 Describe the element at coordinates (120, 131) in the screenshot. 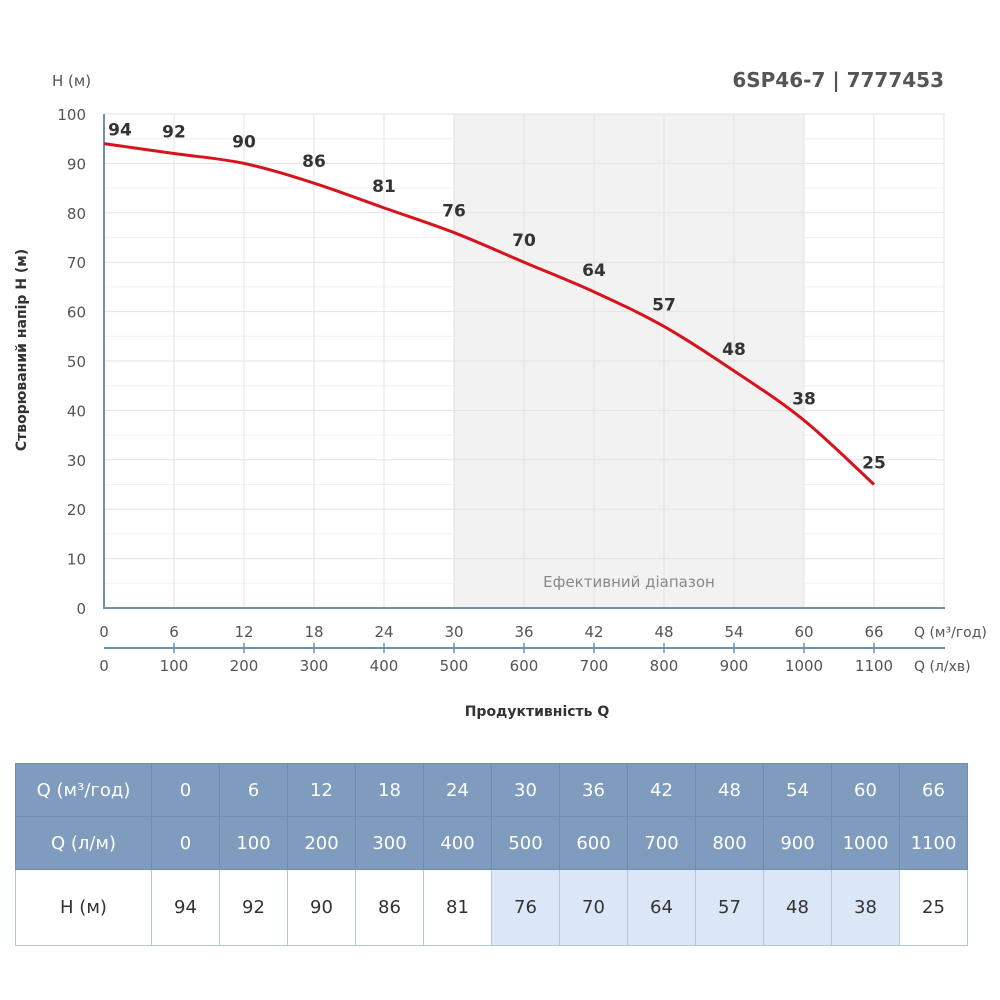

I see `data-label: 94` at that location.